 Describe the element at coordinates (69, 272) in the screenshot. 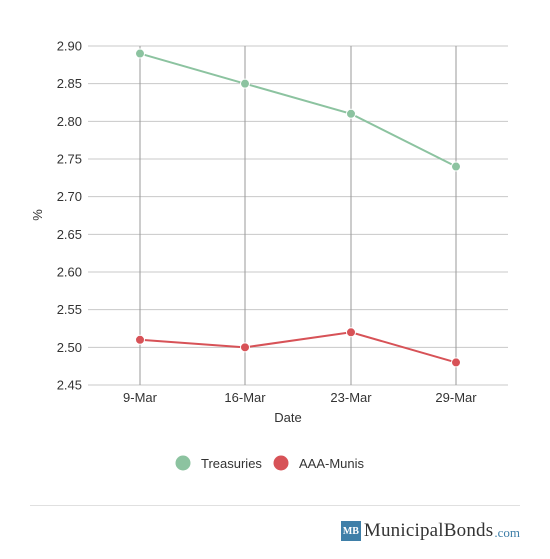

I see `y-tick-label: 2.60` at that location.